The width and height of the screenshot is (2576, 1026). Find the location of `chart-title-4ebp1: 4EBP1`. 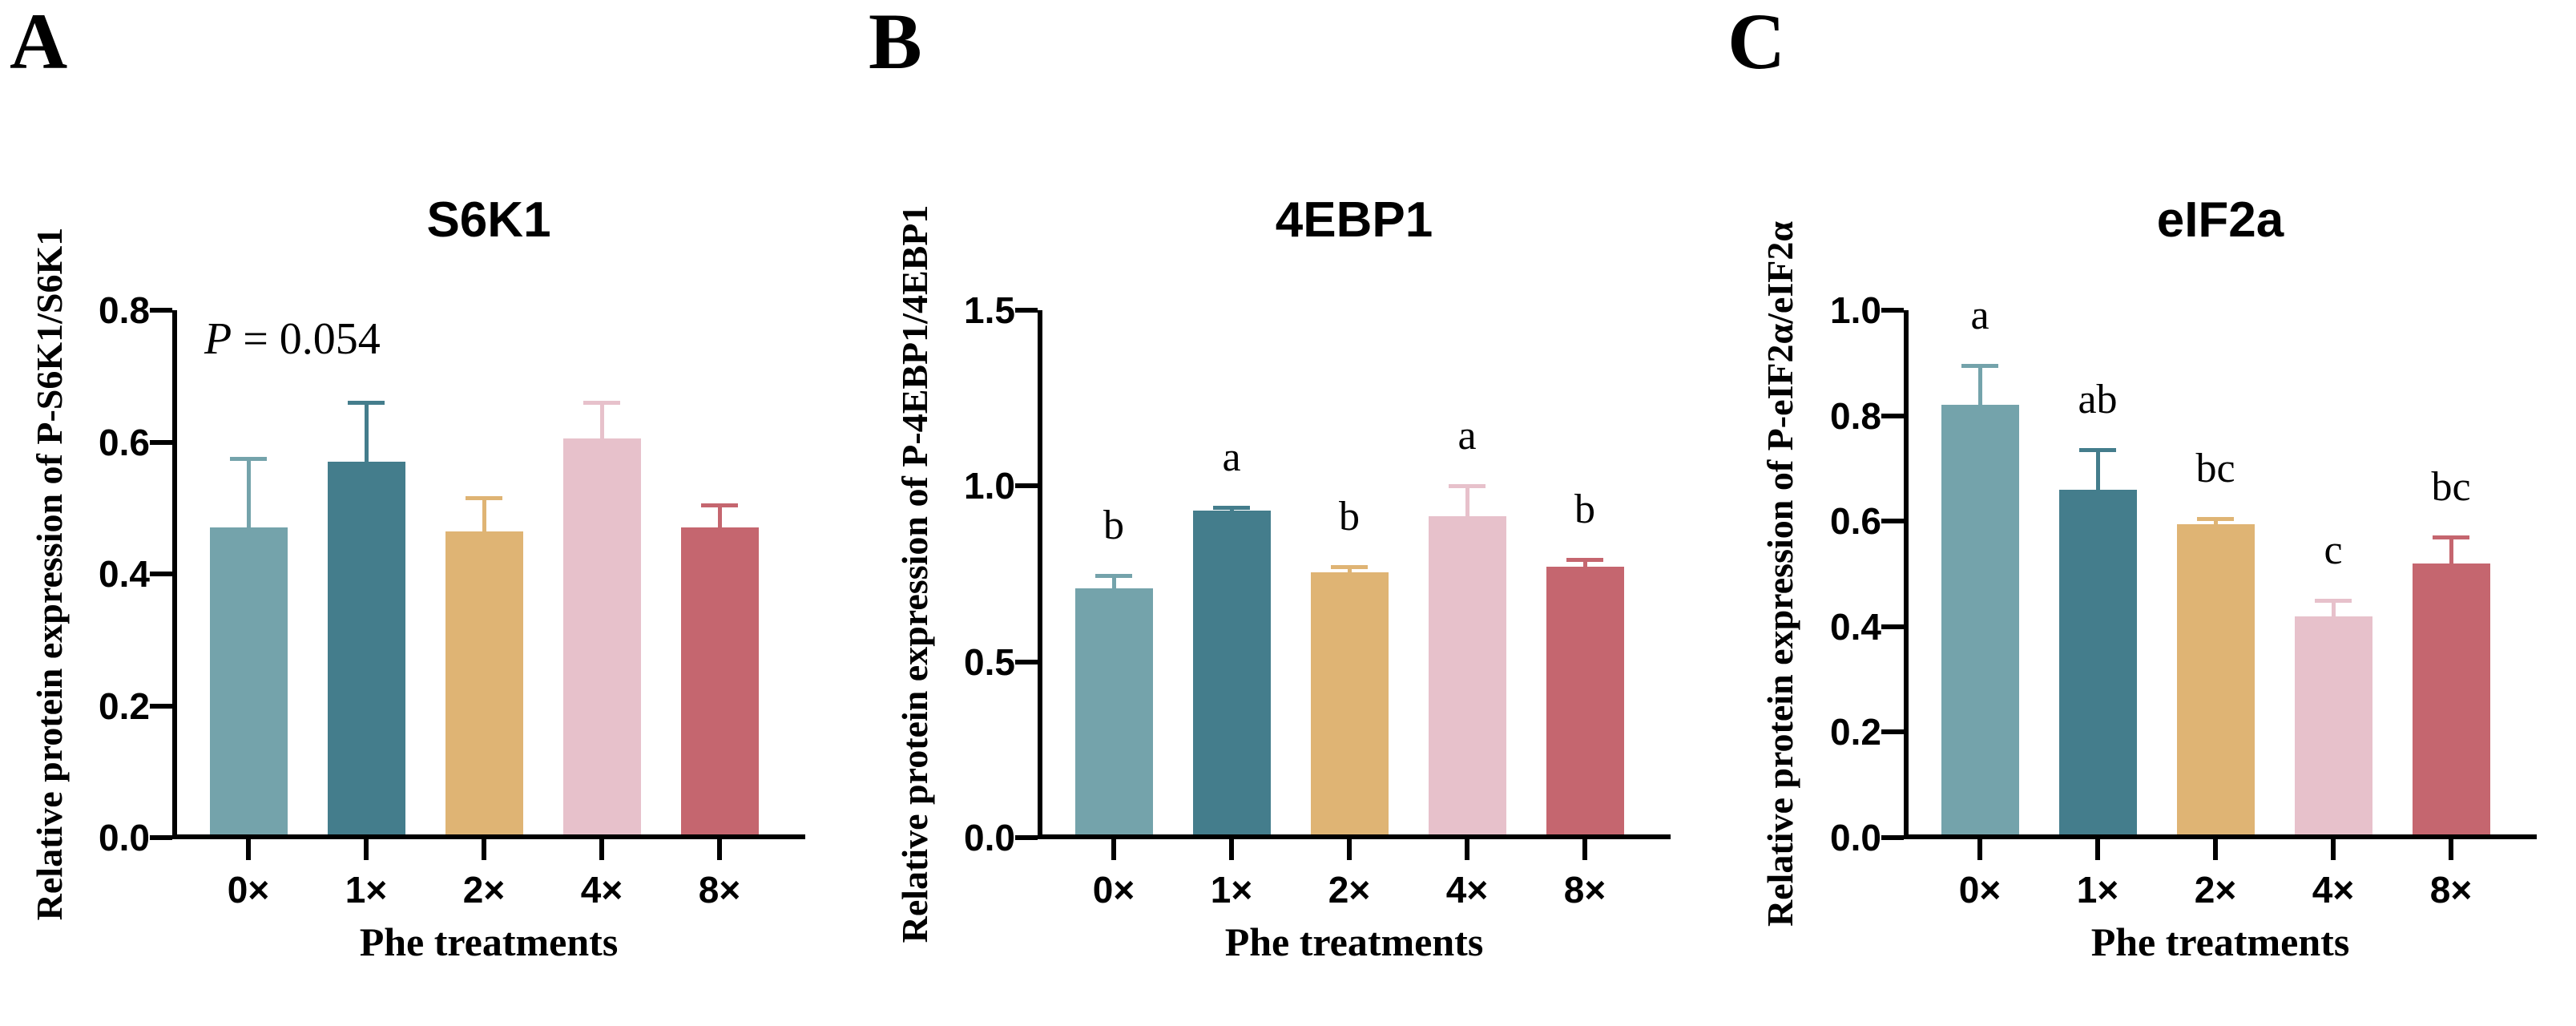

chart-title-4ebp1: 4EBP1 is located at coordinates (1354, 220).